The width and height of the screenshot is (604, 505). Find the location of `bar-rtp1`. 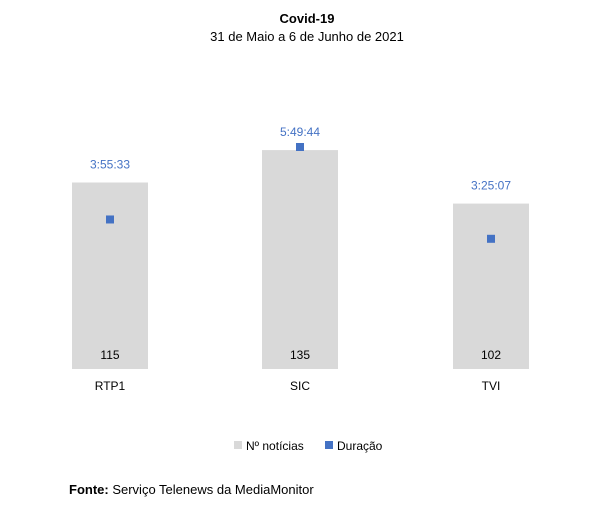

bar-rtp1 is located at coordinates (110, 275).